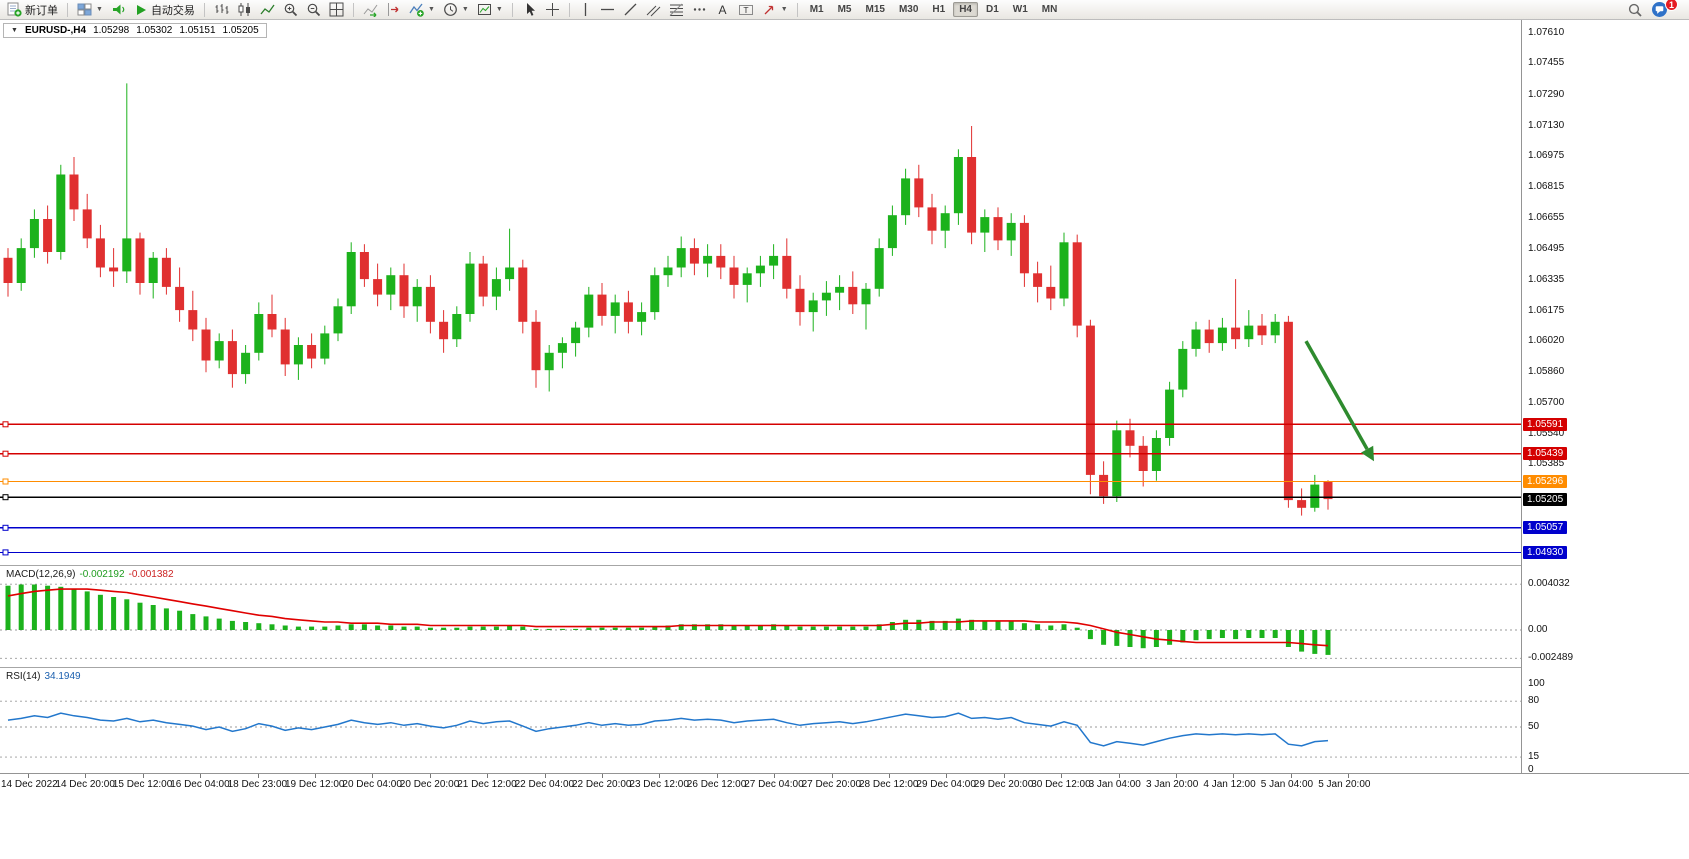 The width and height of the screenshot is (1689, 859). I want to click on quote-high: 1.05302, so click(154, 30).